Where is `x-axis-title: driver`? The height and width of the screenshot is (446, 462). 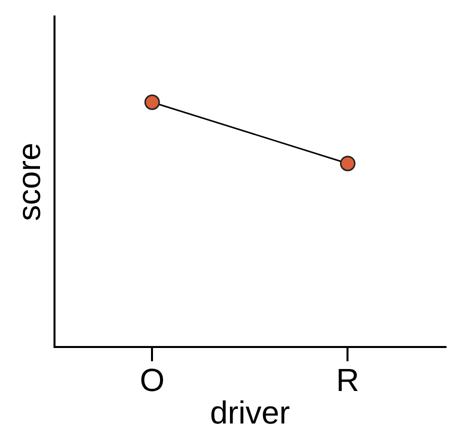 x-axis-title: driver is located at coordinates (250, 412).